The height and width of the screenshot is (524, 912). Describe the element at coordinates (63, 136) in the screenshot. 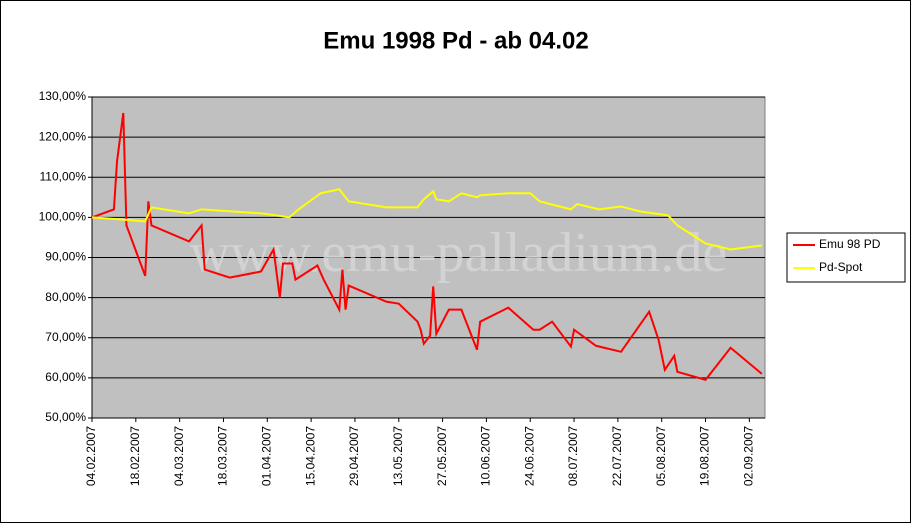

I see `y-tick-label: 120,00%` at that location.